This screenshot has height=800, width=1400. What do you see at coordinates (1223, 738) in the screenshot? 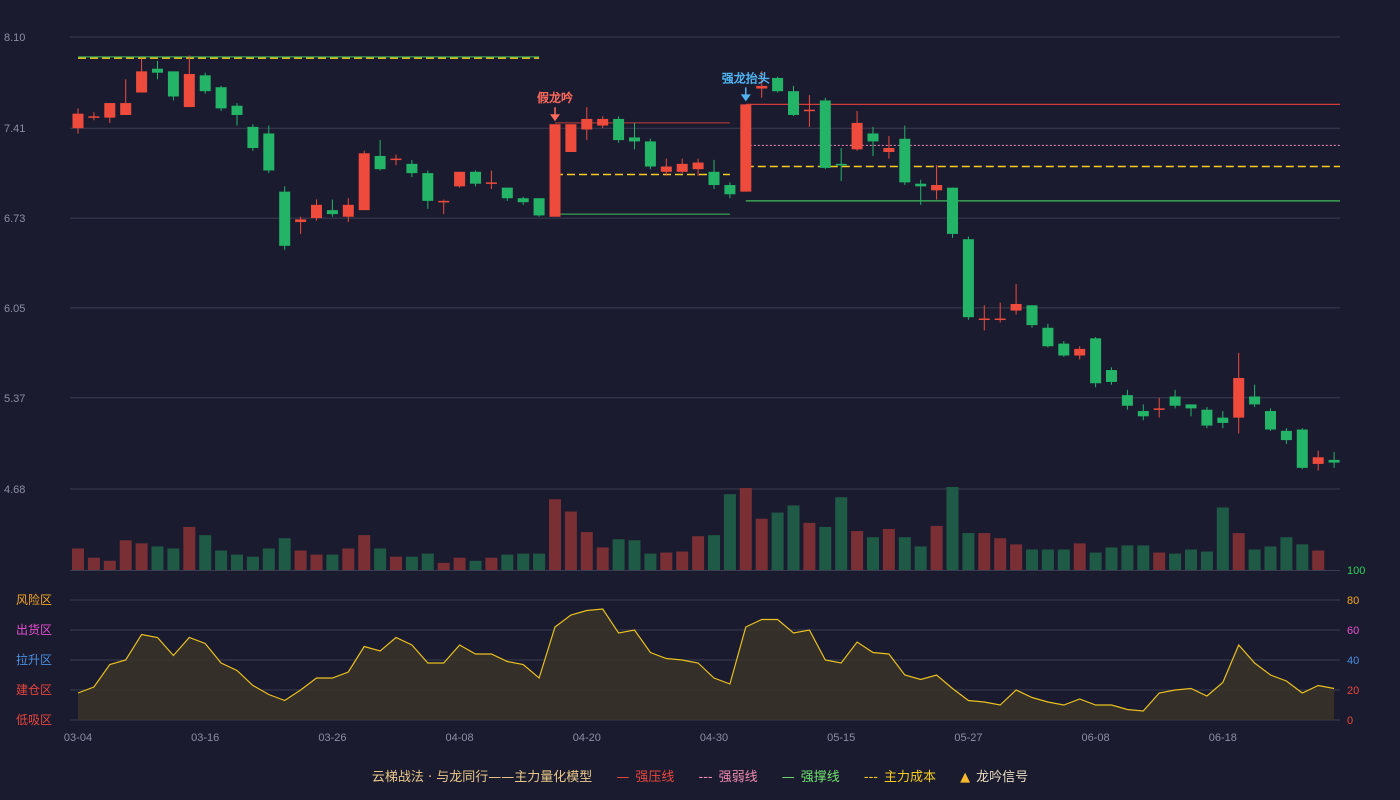
I see `date-tick-label: 06-18` at bounding box center [1223, 738].